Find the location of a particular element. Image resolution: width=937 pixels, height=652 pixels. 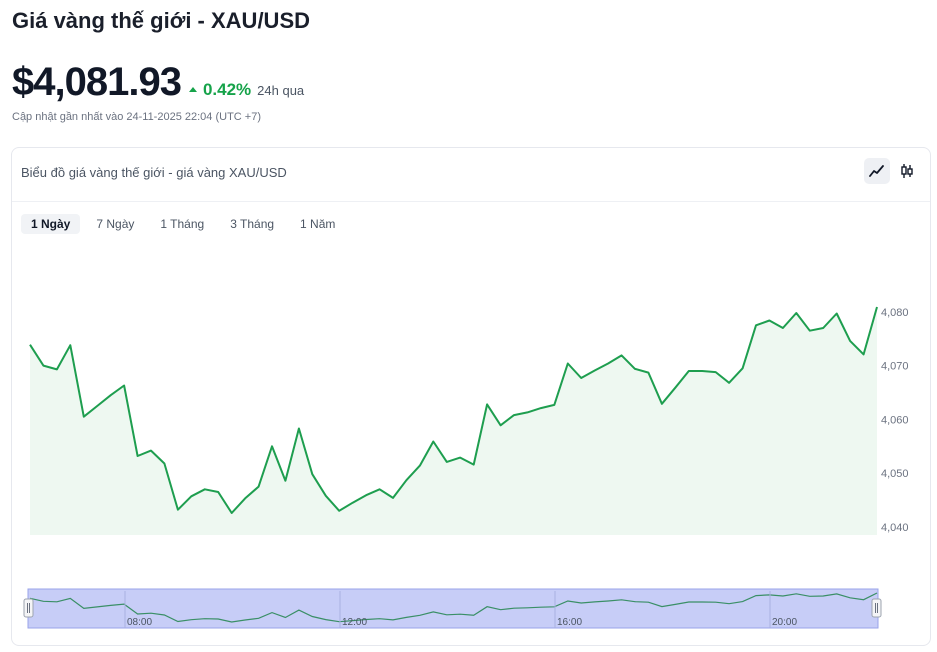

page-title: Giá vàng thế giới - XAU/USD is located at coordinates (161, 20).